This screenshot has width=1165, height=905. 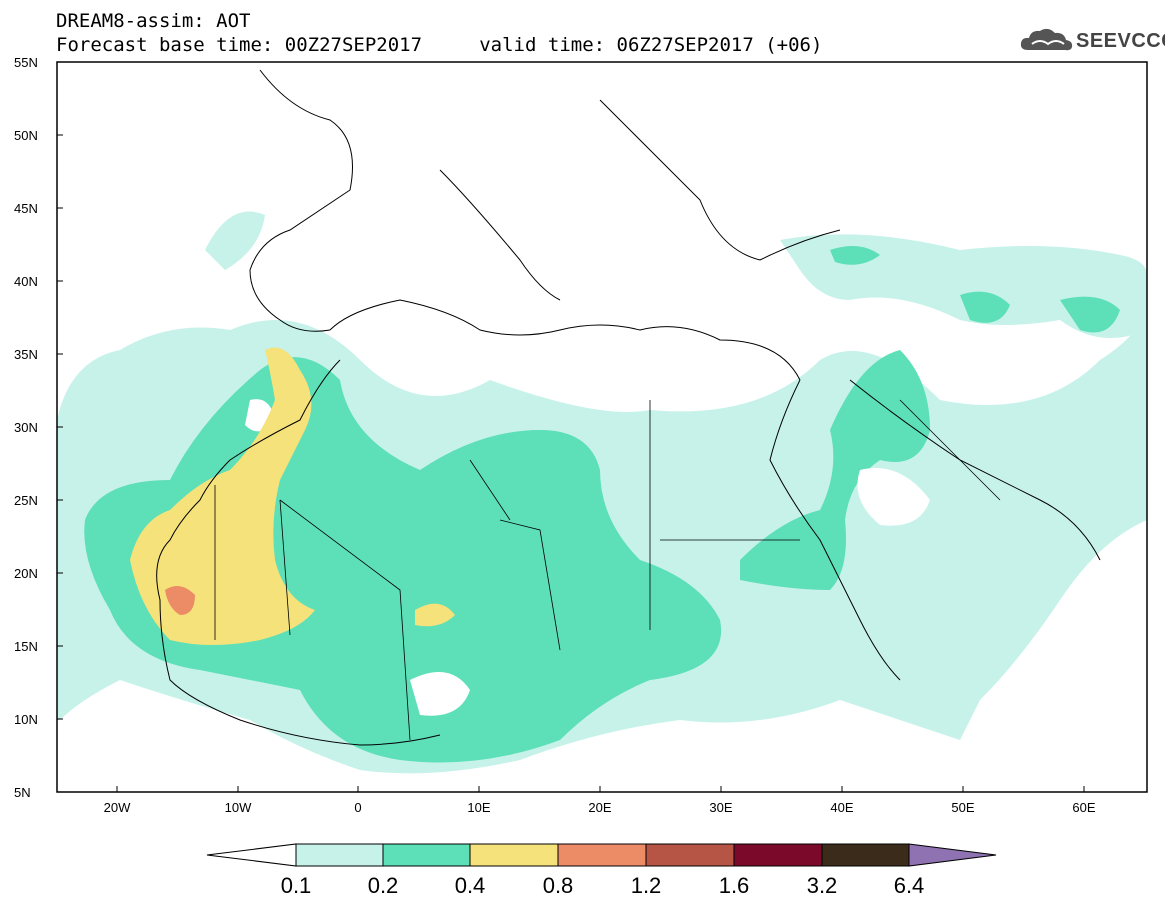 What do you see at coordinates (117, 807) in the screenshot?
I see `lon-label: 20W` at bounding box center [117, 807].